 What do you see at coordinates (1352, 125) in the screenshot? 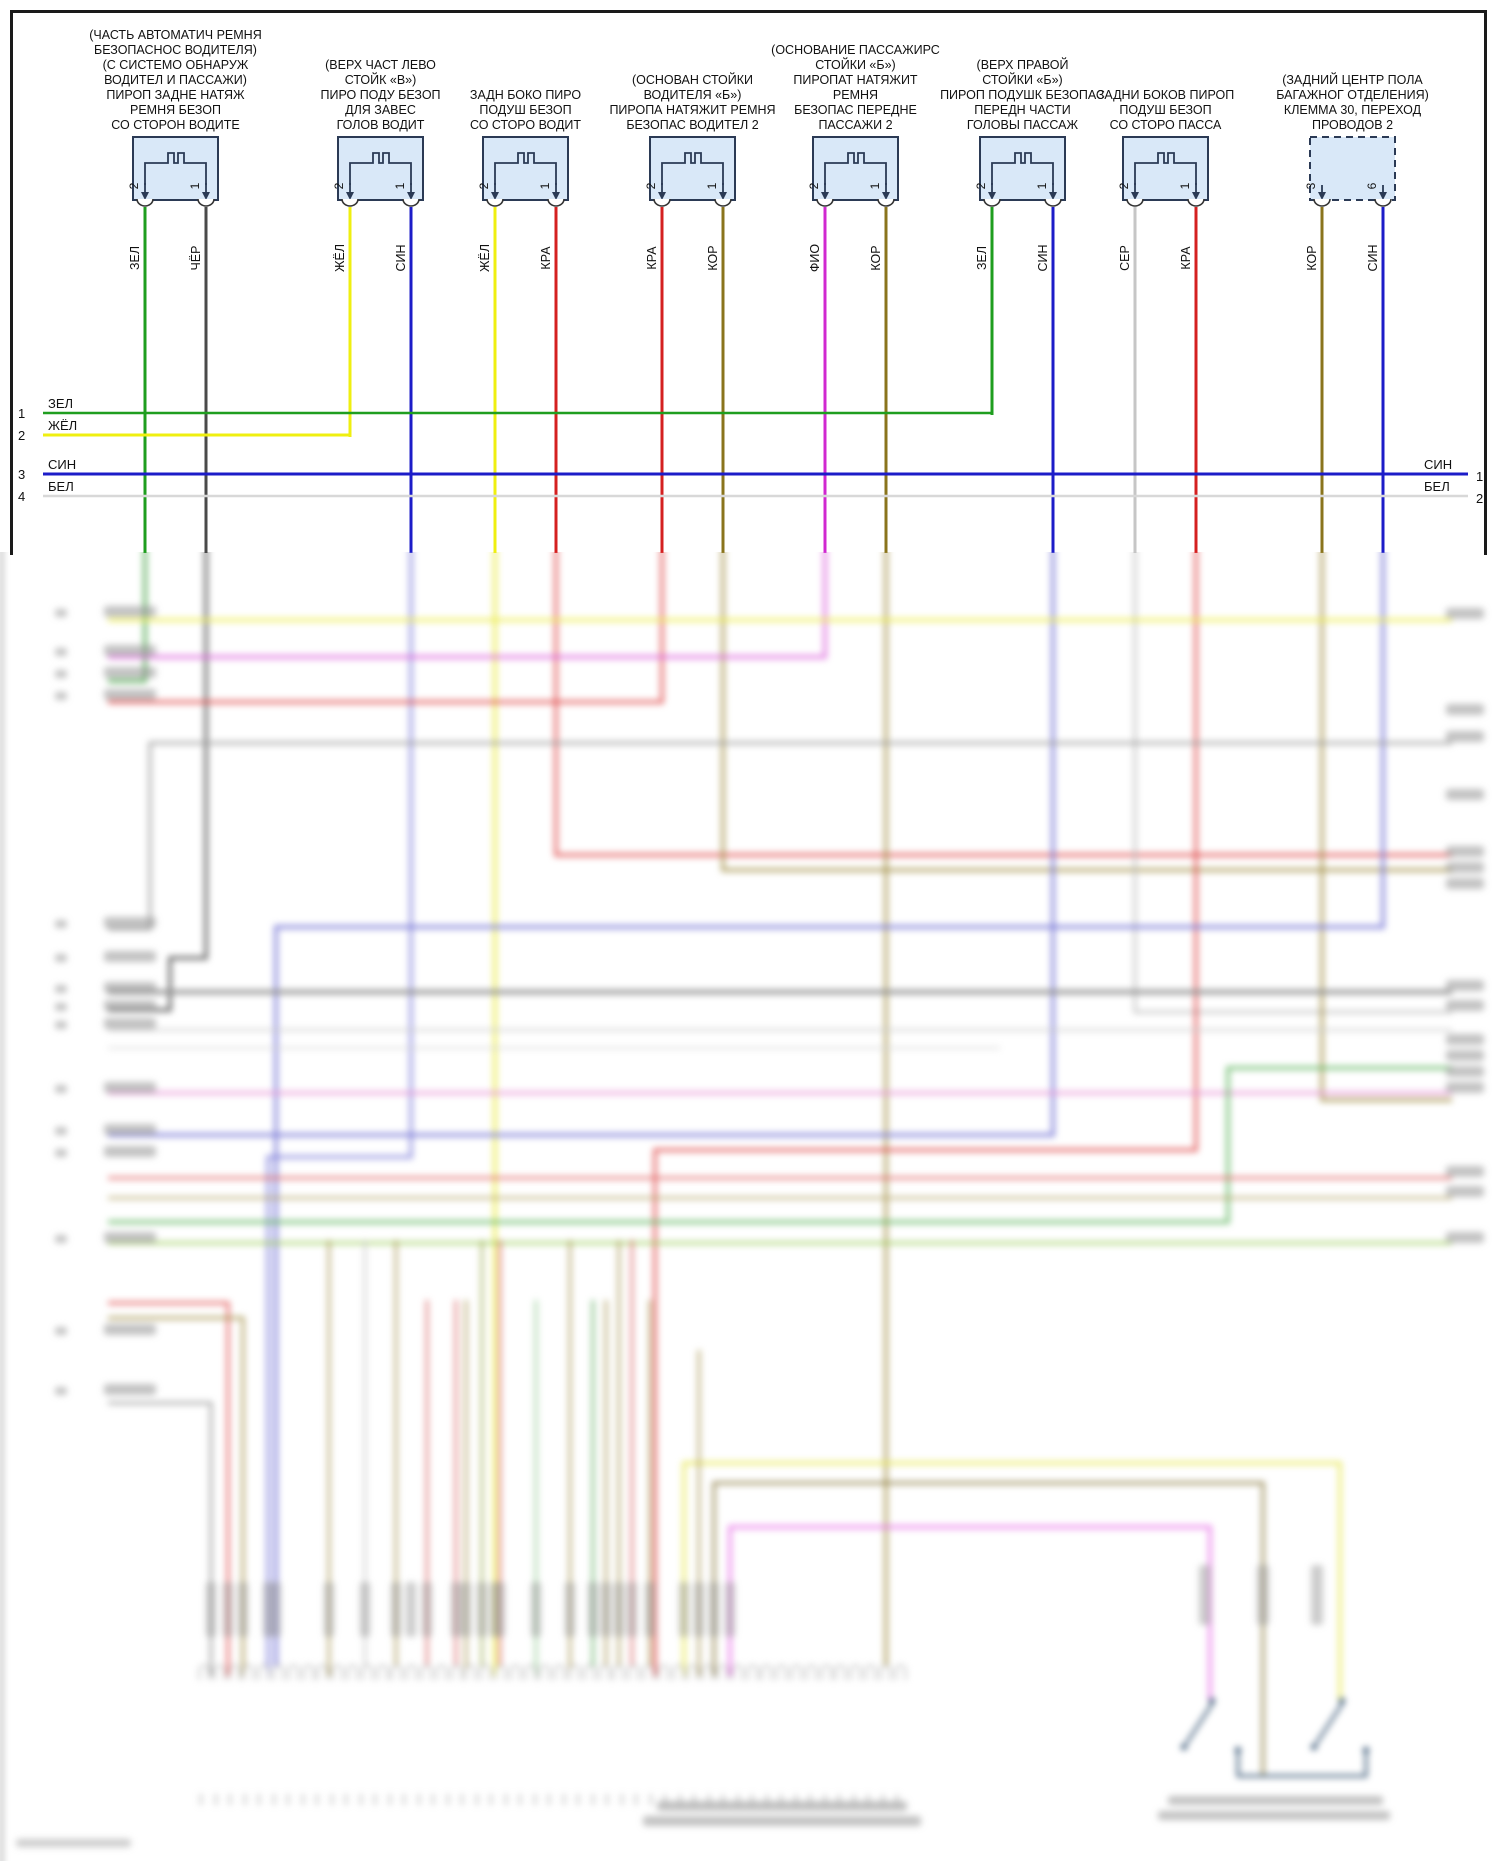
I see `component-label-line: ПРОВОДОВ 2` at bounding box center [1352, 125].